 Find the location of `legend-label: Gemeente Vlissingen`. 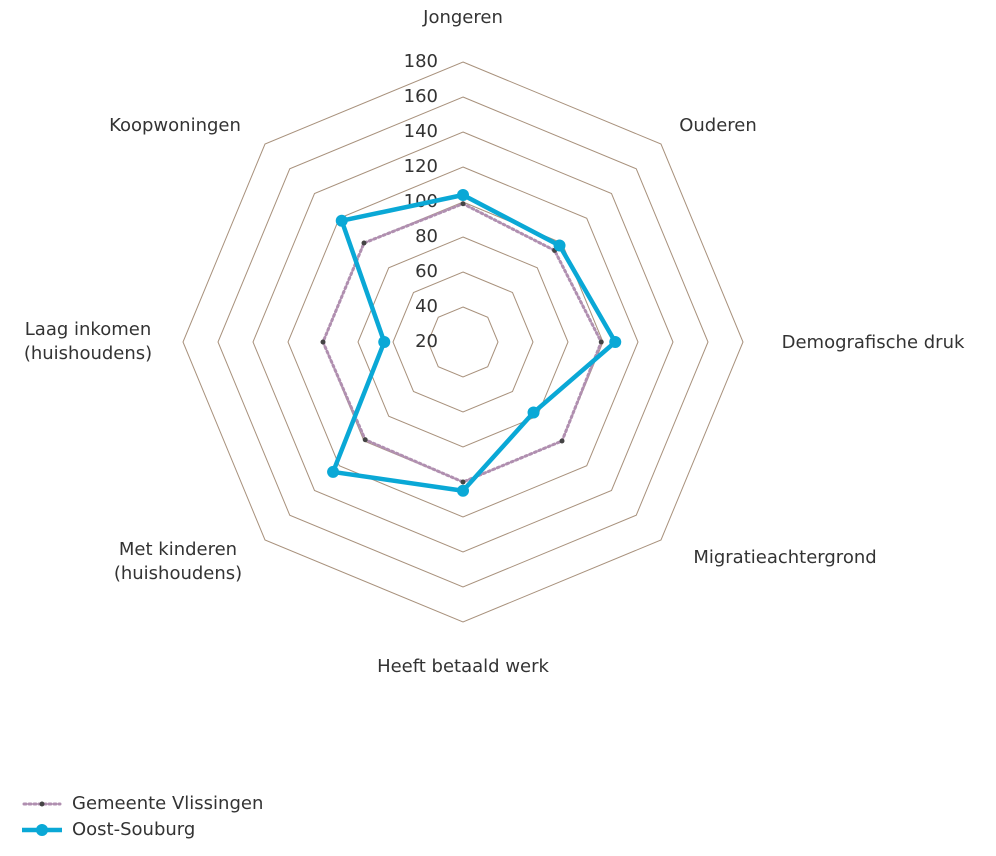

legend-label: Gemeente Vlissingen is located at coordinates (167, 803).